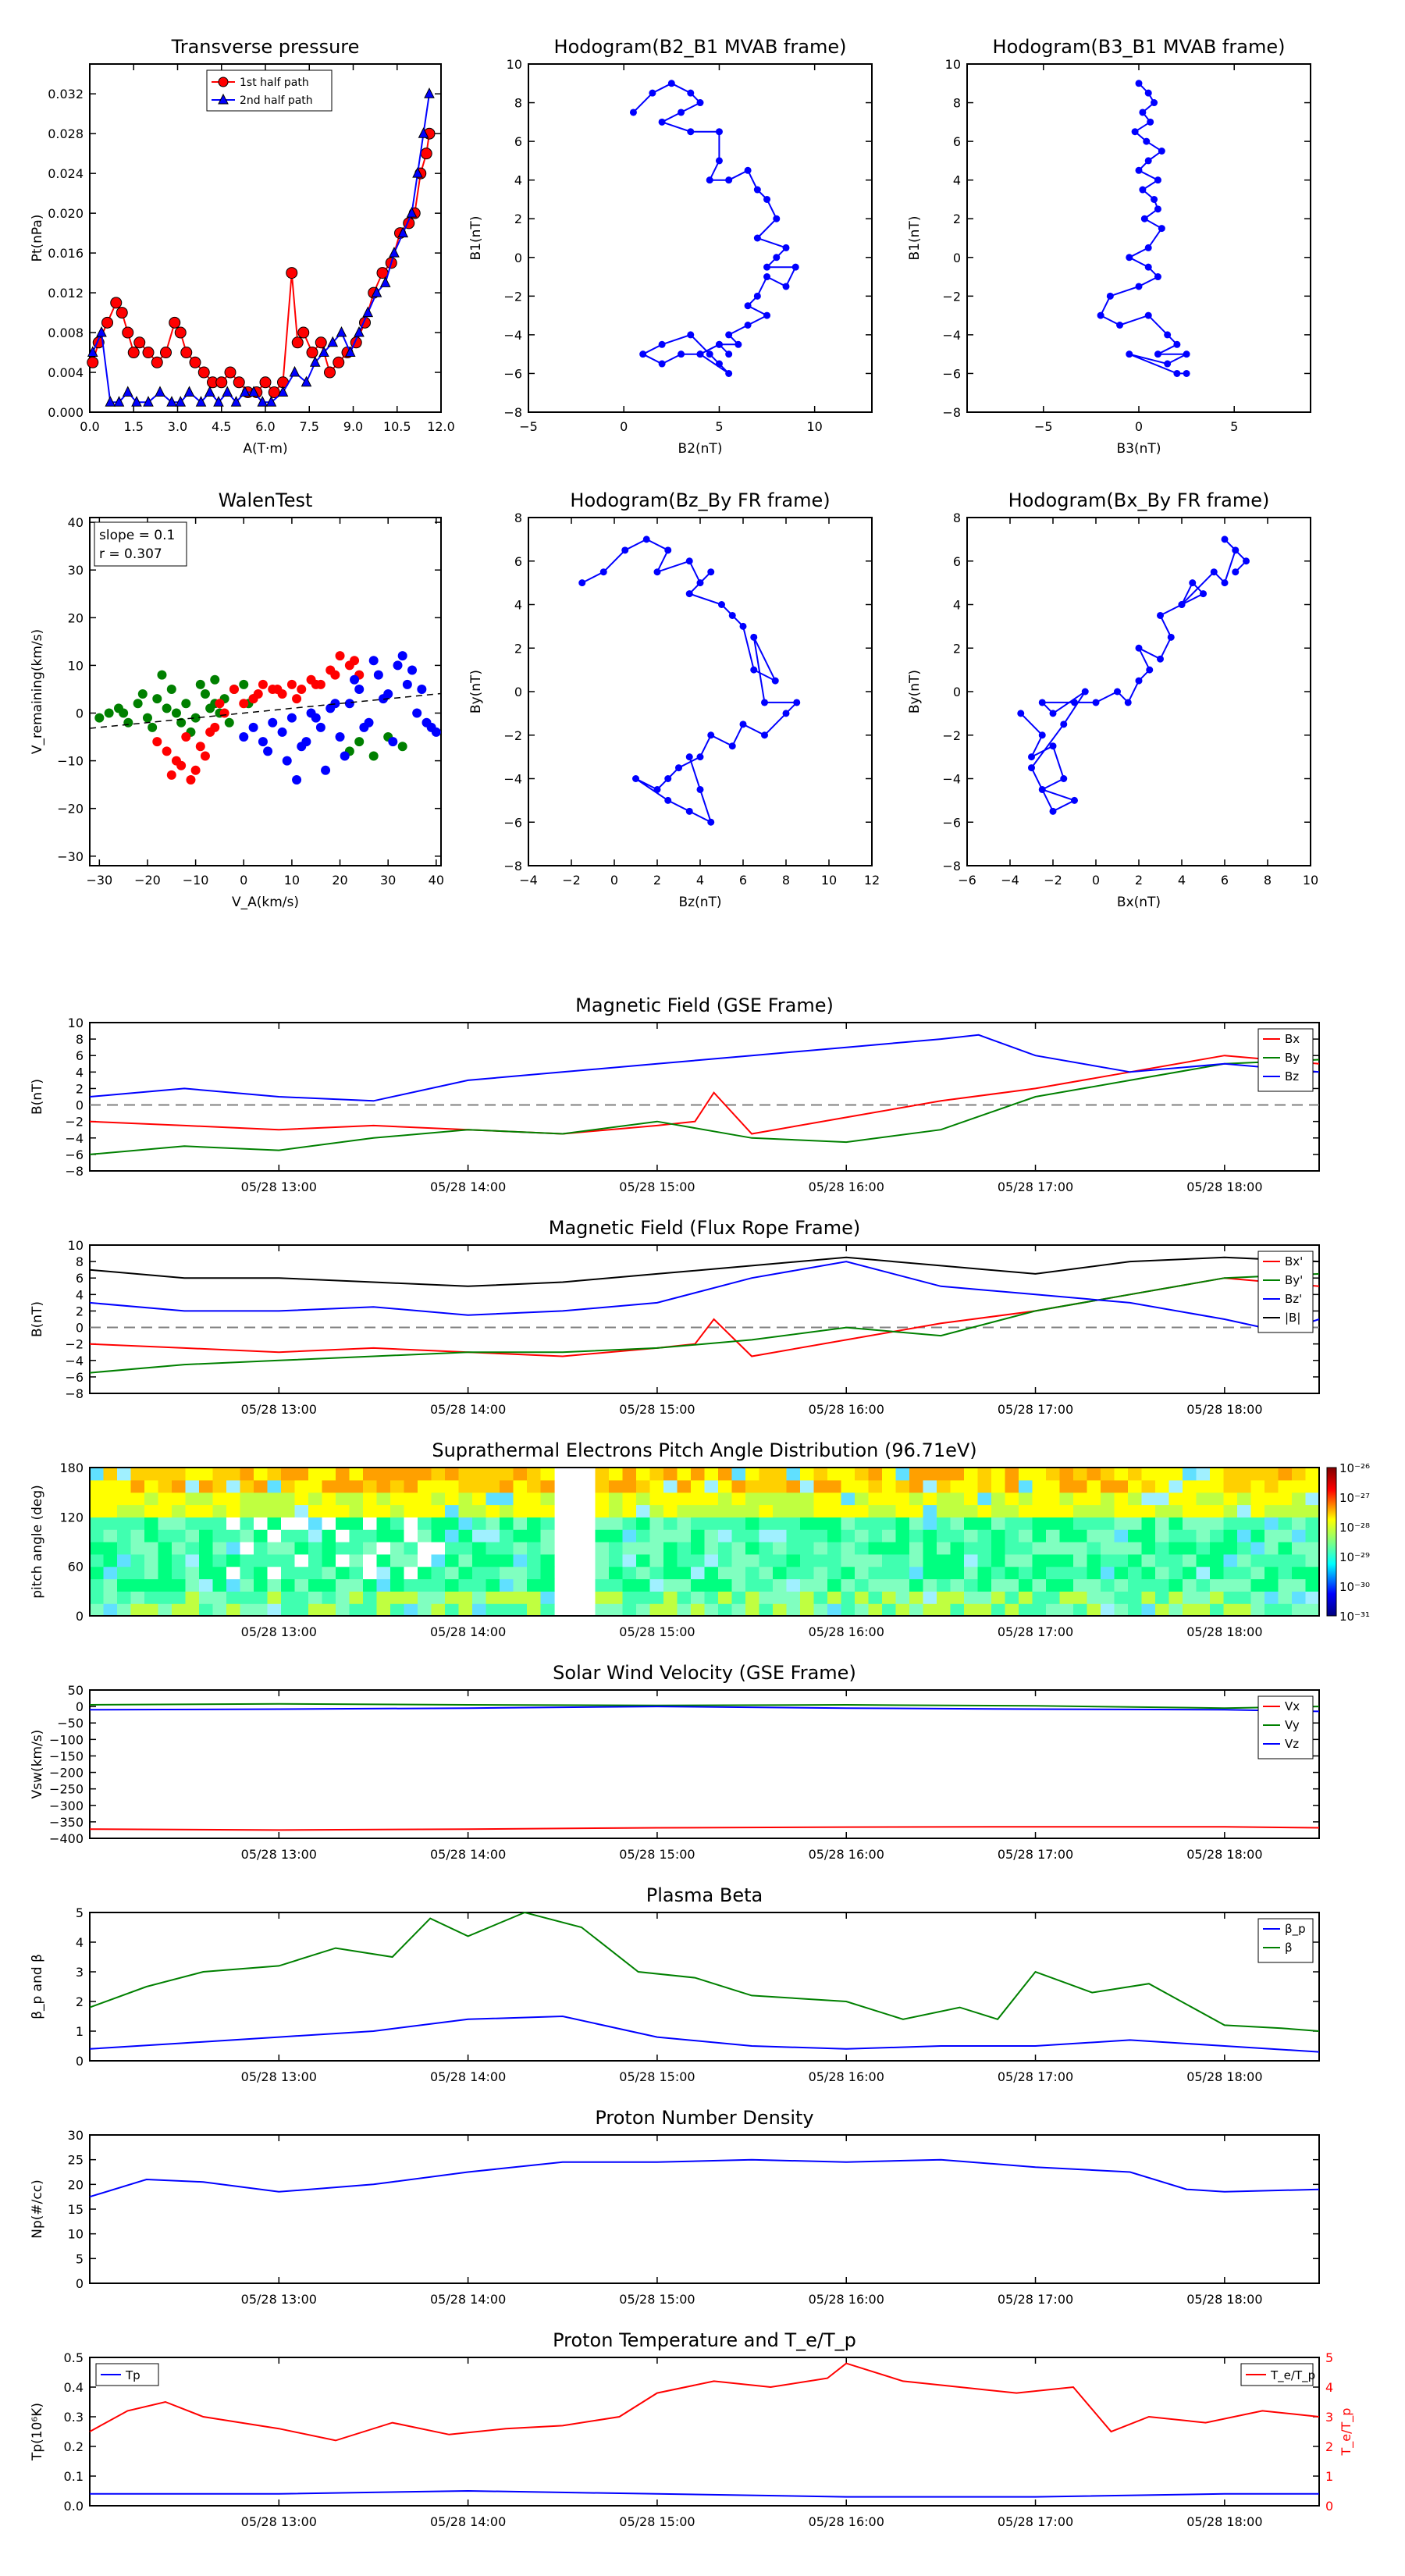 The image size is (1405, 2576). Describe the element at coordinates (1224, 2521) in the screenshot. I see `x-tick-label: 05/28 18:00` at that location.